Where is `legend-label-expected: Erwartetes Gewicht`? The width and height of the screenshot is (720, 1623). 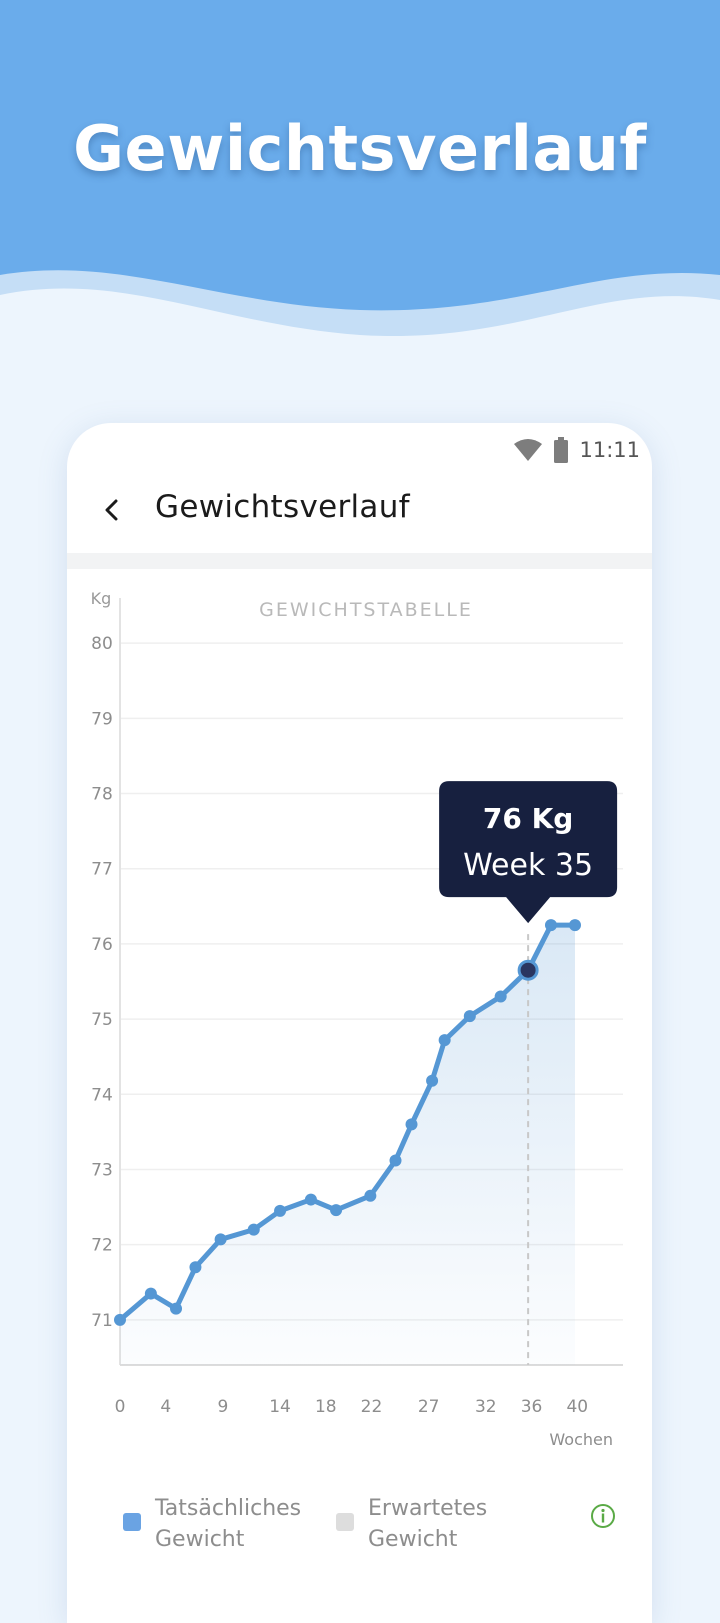
legend-label-expected: Erwartetes Gewicht is located at coordinates (428, 1524).